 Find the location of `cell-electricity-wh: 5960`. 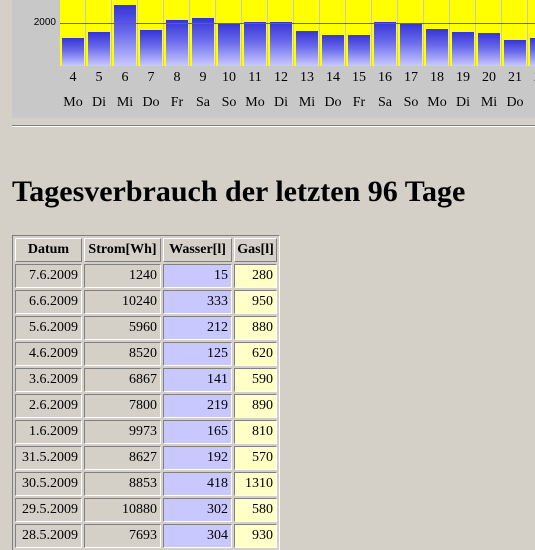

cell-electricity-wh: 5960 is located at coordinates (122, 328).